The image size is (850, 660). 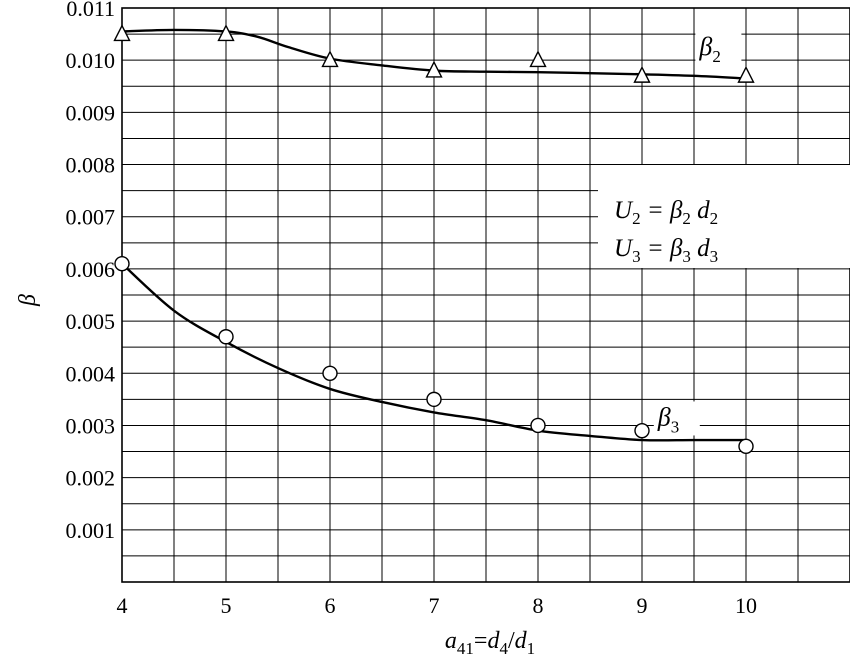 I want to click on x-tick-label: 8, so click(x=538, y=605).